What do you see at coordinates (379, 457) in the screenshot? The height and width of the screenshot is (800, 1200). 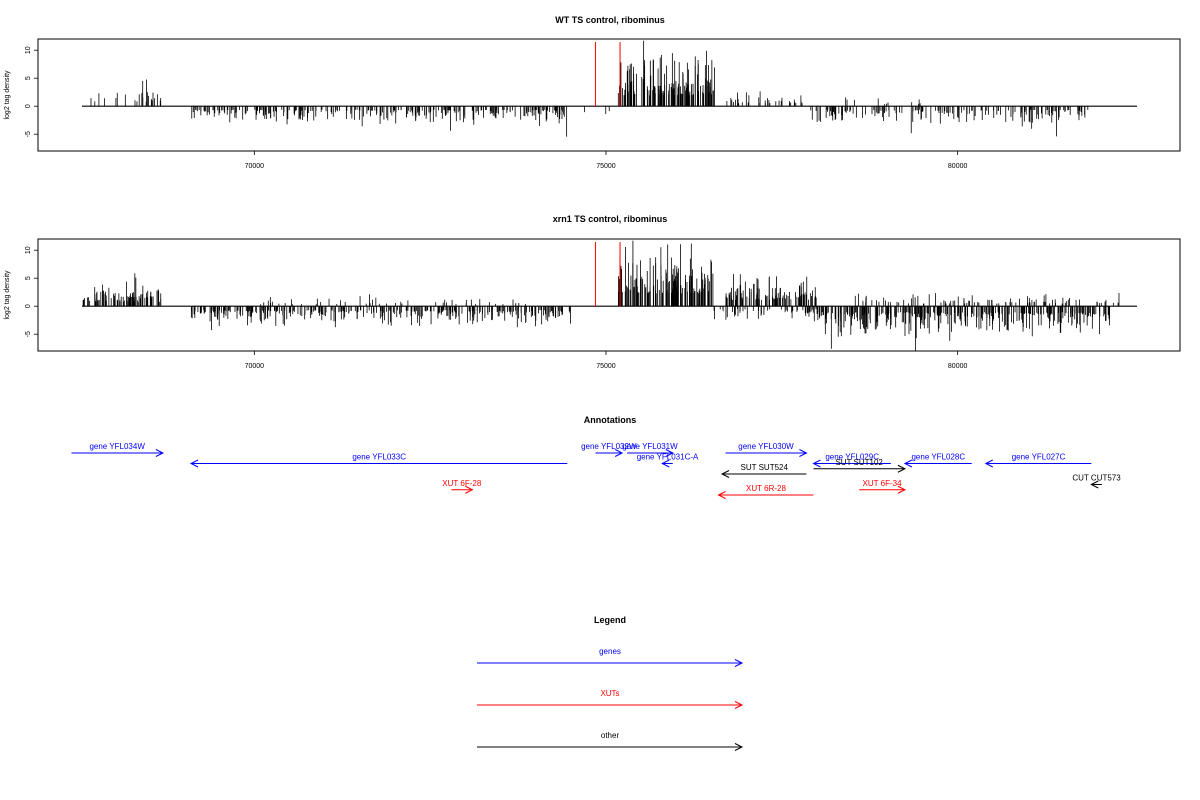 I see `feature-label: gene YFL033C` at bounding box center [379, 457].